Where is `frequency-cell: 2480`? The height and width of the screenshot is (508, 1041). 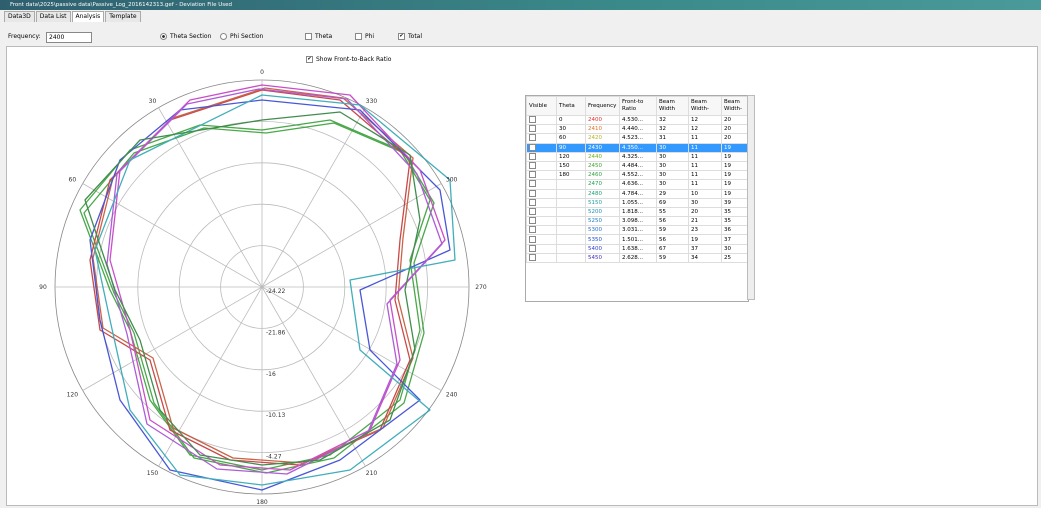 frequency-cell: 2480 is located at coordinates (602, 193).